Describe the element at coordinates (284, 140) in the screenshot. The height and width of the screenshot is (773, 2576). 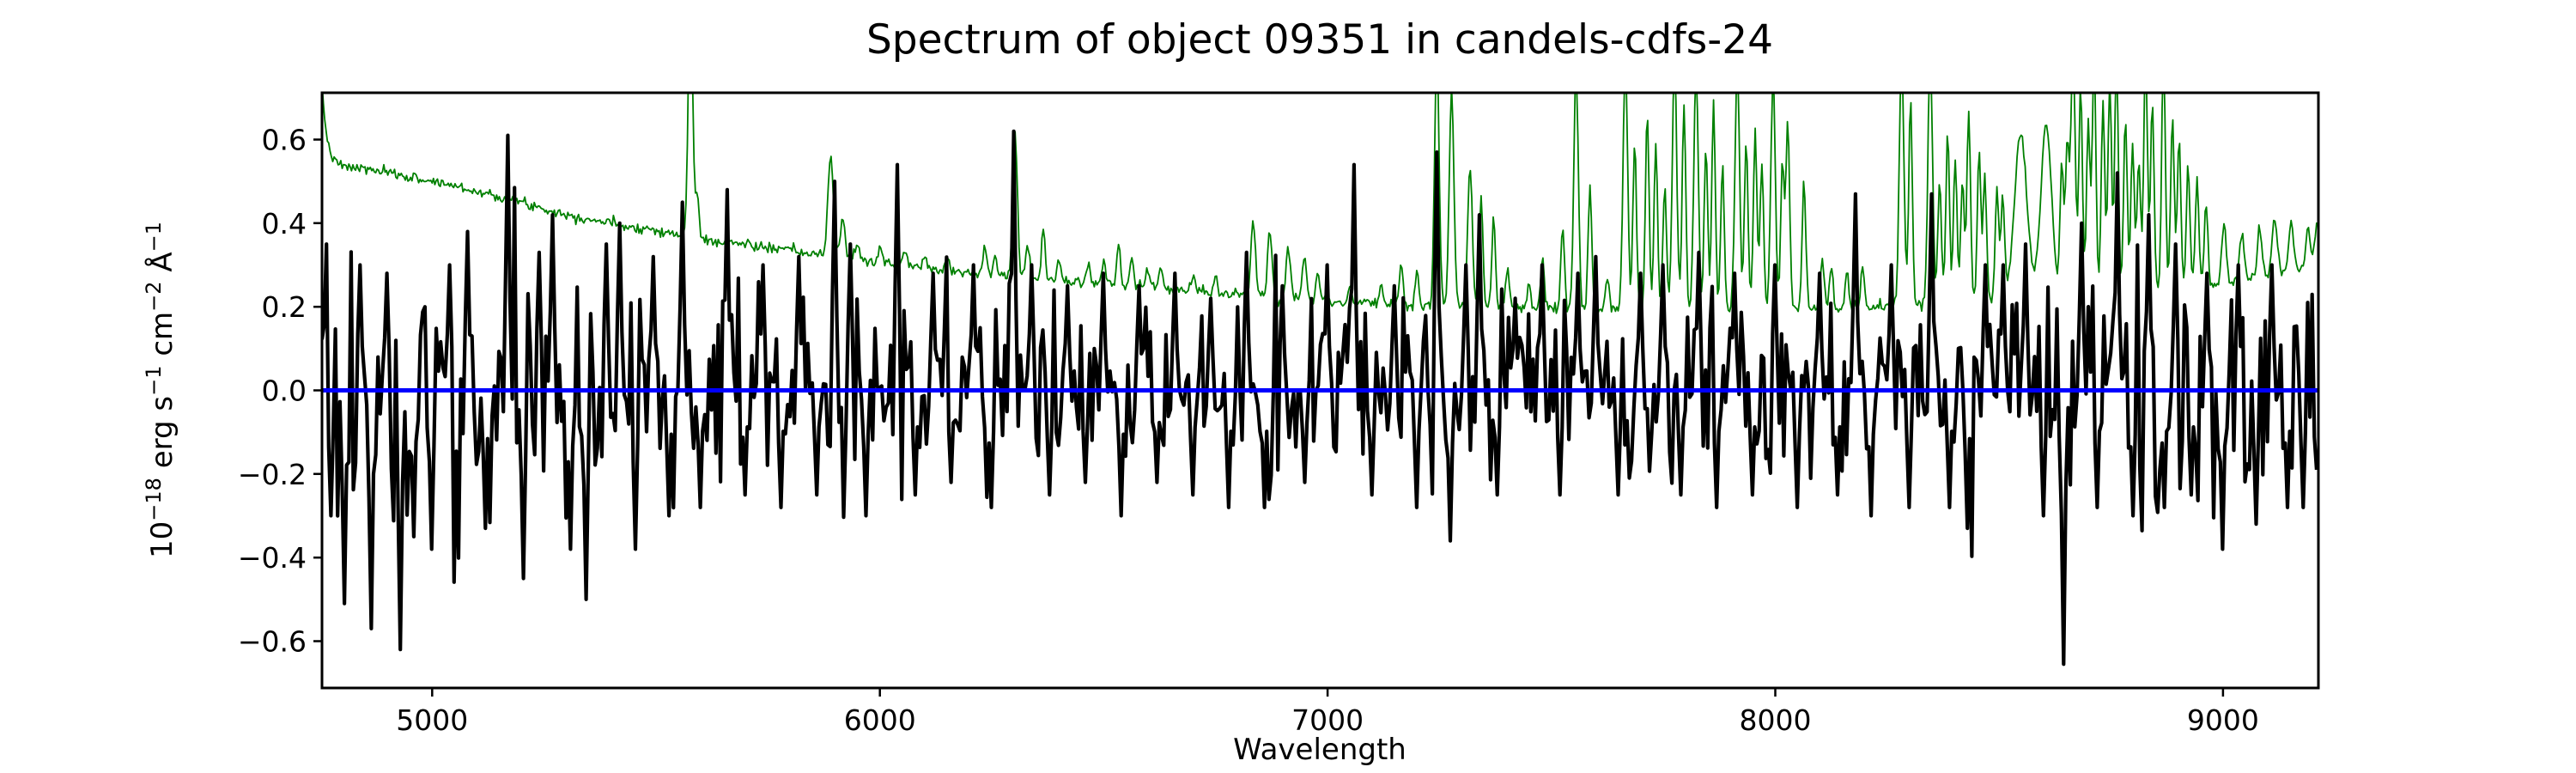
I see `y-tick-label: 0.6` at that location.